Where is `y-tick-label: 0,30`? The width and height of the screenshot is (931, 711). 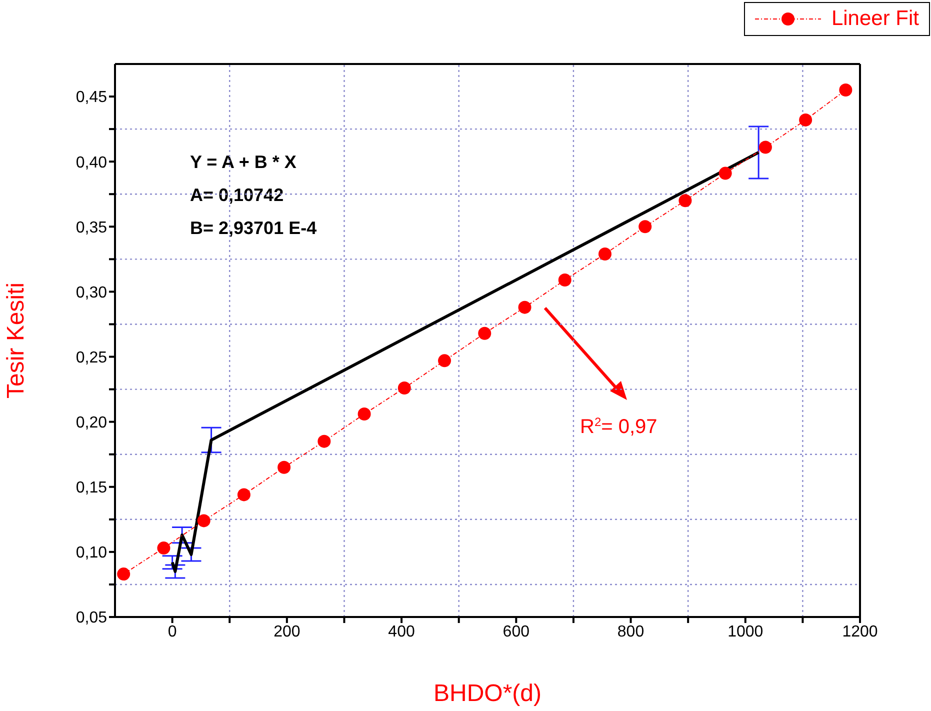 y-tick-label: 0,30 is located at coordinates (92, 293).